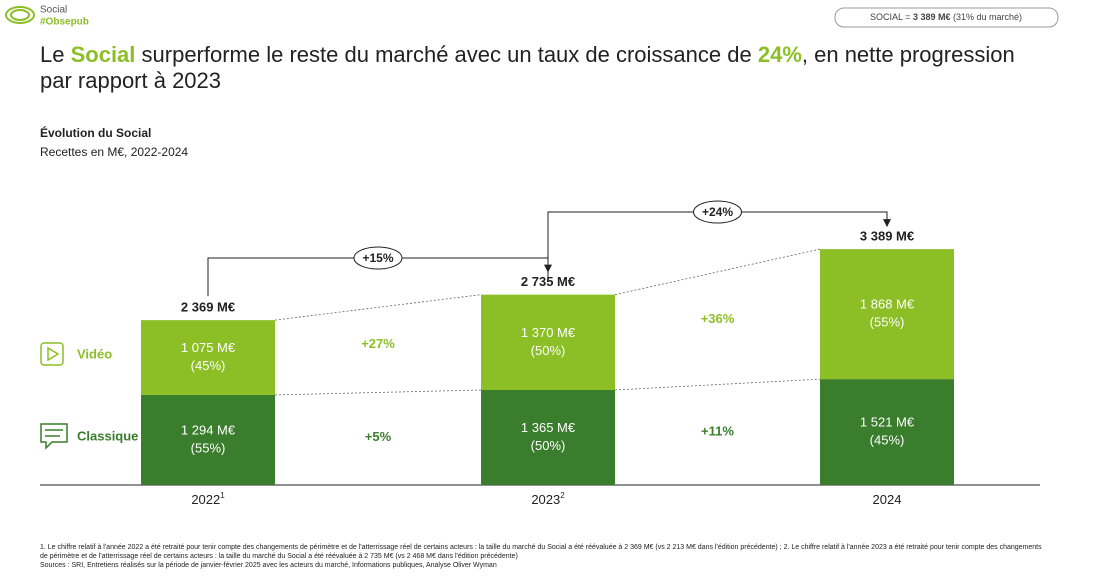 The height and width of the screenshot is (585, 1095). Describe the element at coordinates (114, 152) in the screenshot. I see `chart-subtitle: Recettes en M€, 2022-2024` at that location.